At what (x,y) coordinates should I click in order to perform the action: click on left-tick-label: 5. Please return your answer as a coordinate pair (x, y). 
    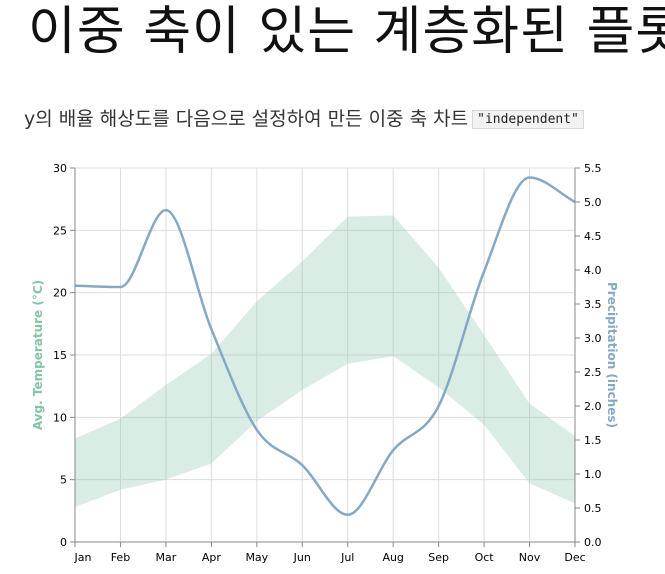
    Looking at the image, I should click on (63, 480).